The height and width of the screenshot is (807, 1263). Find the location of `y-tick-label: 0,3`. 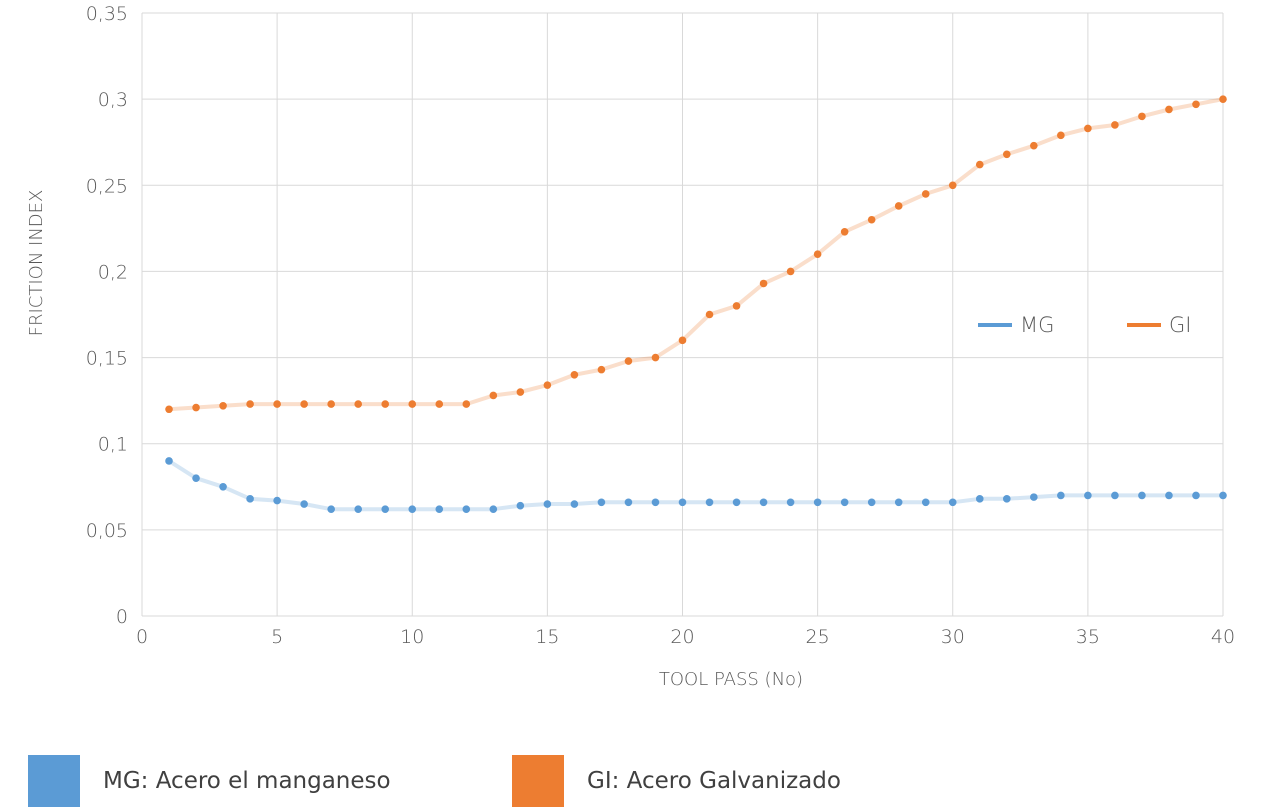

y-tick-label: 0,3 is located at coordinates (113, 100).